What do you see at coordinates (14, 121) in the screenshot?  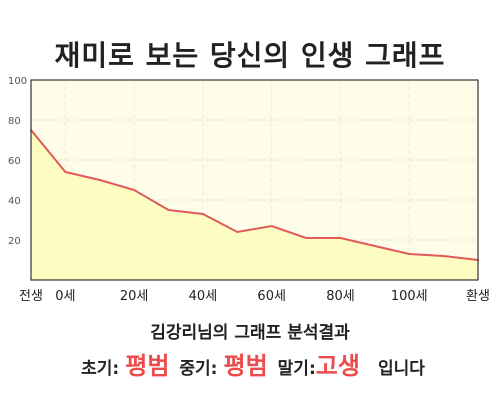 I see `y-tick-label: 80` at bounding box center [14, 121].